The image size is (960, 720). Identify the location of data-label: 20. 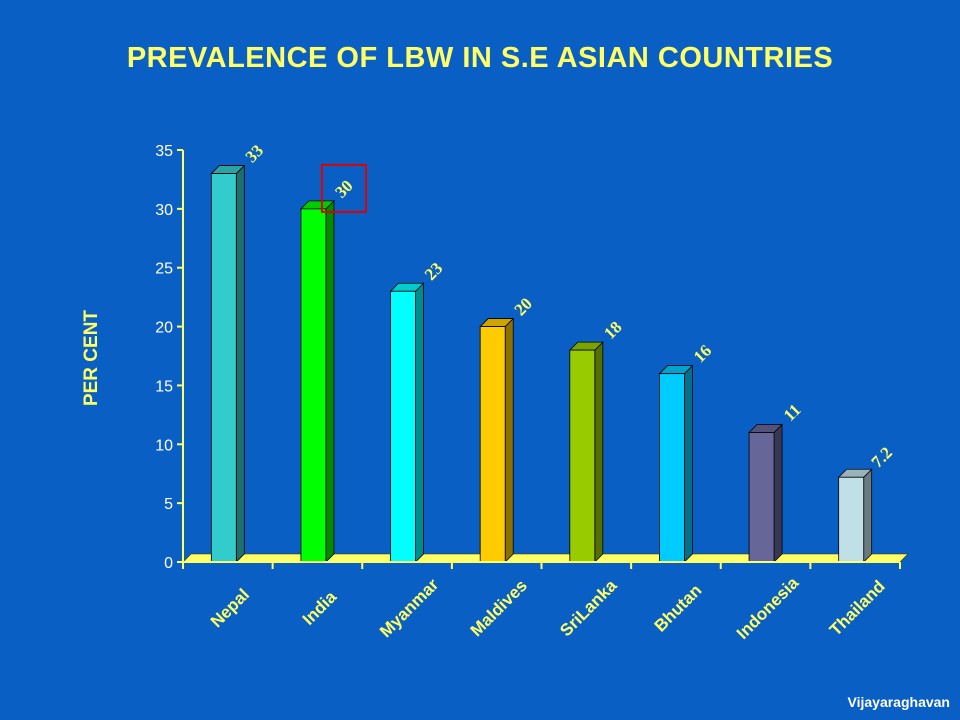
(523, 306).